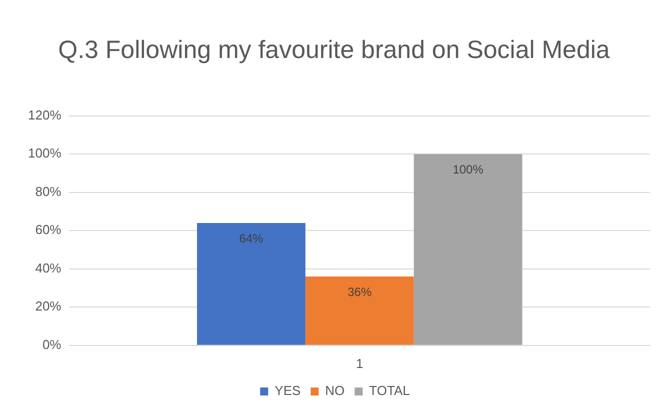 The width and height of the screenshot is (668, 412). I want to click on x-tick-label: 1, so click(360, 363).